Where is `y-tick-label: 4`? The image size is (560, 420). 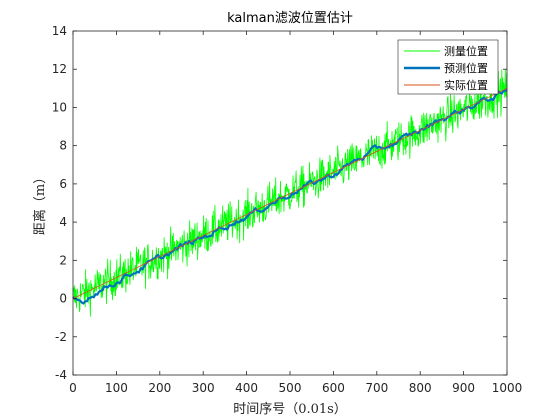 y-tick-label: 4 is located at coordinates (63, 222).